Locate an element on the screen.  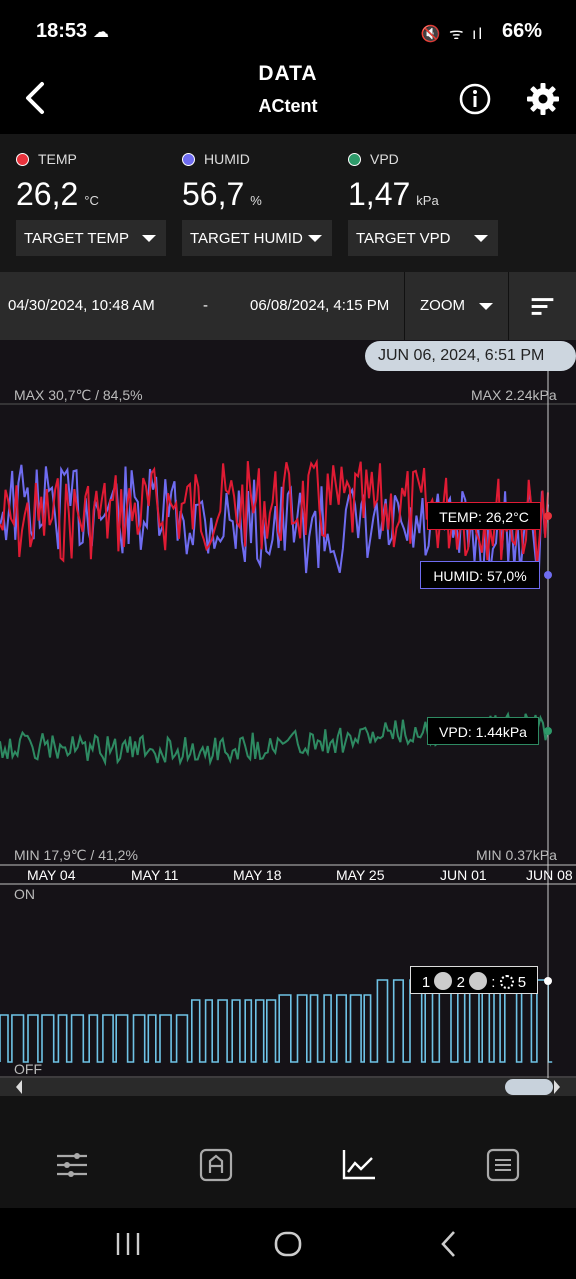
battery-level: 66% is located at coordinates (521, 31).